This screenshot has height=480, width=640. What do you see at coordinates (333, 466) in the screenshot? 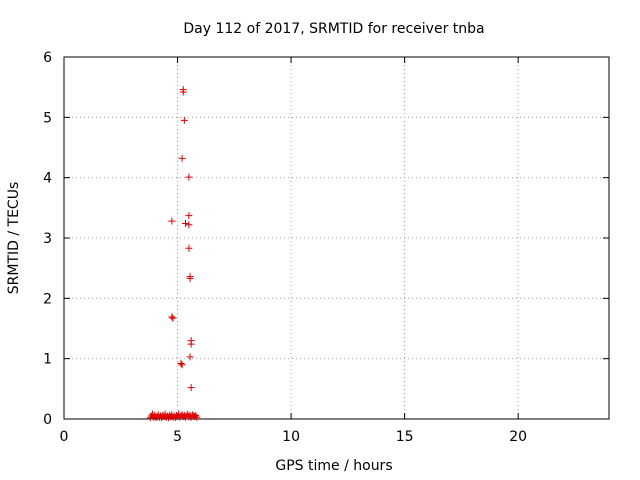
I see `x-axis-label: GPS time / hours` at bounding box center [333, 466].